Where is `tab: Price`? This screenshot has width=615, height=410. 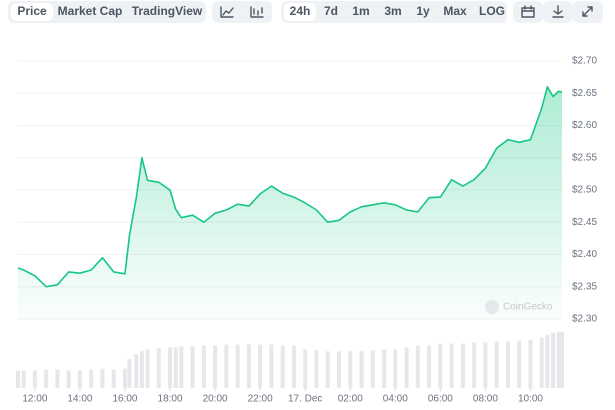
tab: Price is located at coordinates (32, 11).